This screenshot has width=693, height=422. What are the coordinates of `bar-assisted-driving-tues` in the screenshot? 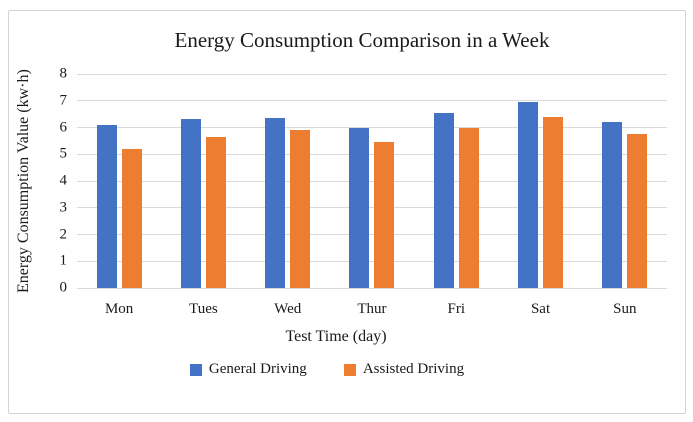 It's located at (215, 212).